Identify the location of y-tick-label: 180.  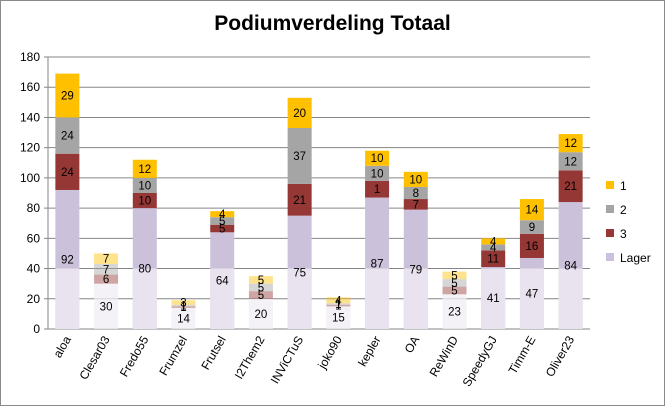
(30, 57).